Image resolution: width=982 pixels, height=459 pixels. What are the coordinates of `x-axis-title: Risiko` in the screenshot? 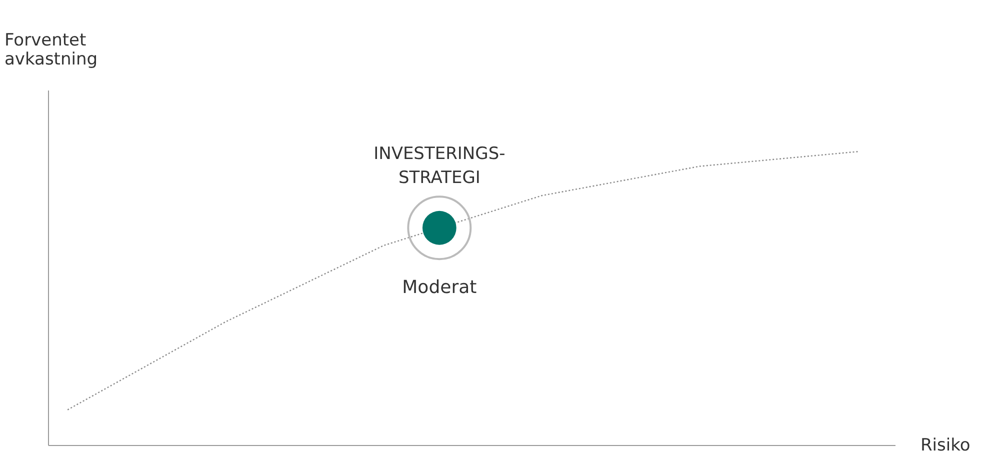 It's located at (945, 446).